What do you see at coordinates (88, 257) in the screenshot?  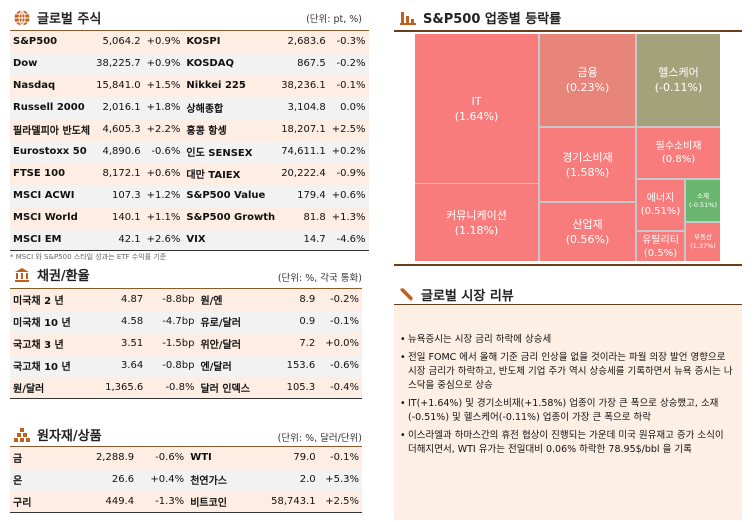 I see `equities-note: * MSCI 와 S&P500 스타일 성과는 ETF 수익률 기준` at bounding box center [88, 257].